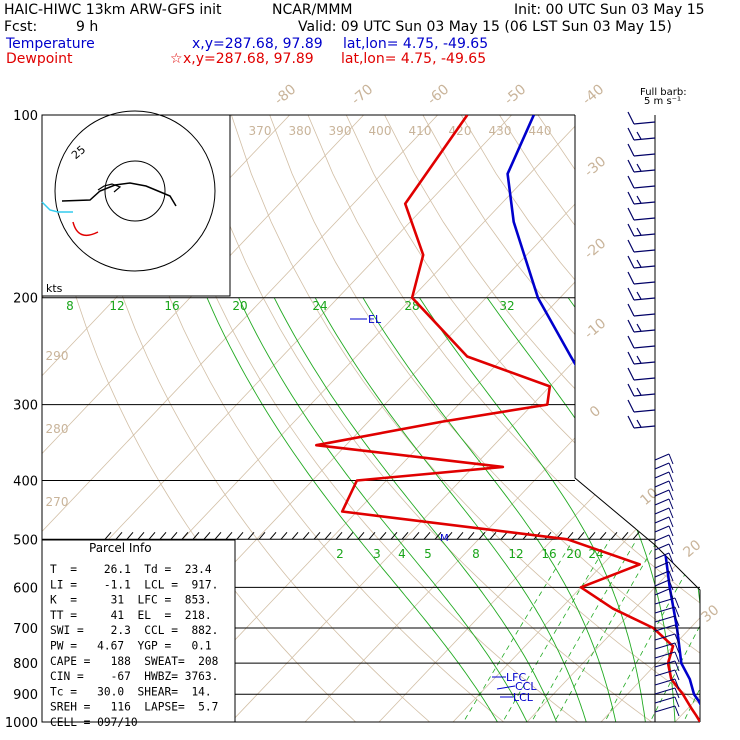 Image resolution: width=740 pixels, height=740 pixels. Describe the element at coordinates (54, 288) in the screenshot. I see `hodograph-units: kts` at that location.